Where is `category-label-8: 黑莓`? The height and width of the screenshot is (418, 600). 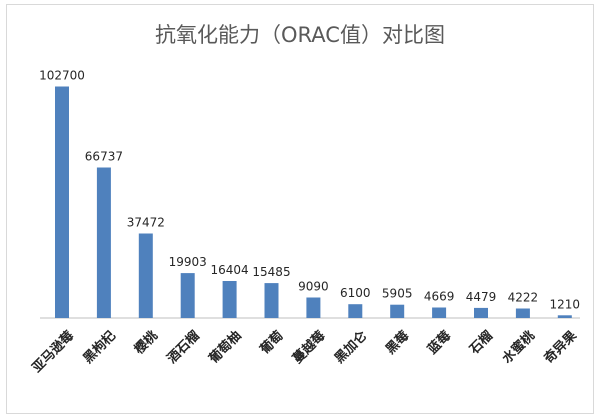
category-label-8: 黑莓 is located at coordinates (398, 343).